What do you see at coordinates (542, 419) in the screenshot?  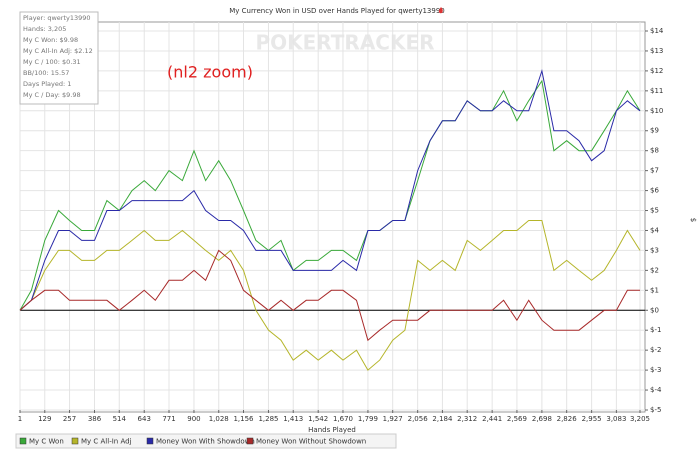 I see `x-tick-label: 2,698` at bounding box center [542, 419].